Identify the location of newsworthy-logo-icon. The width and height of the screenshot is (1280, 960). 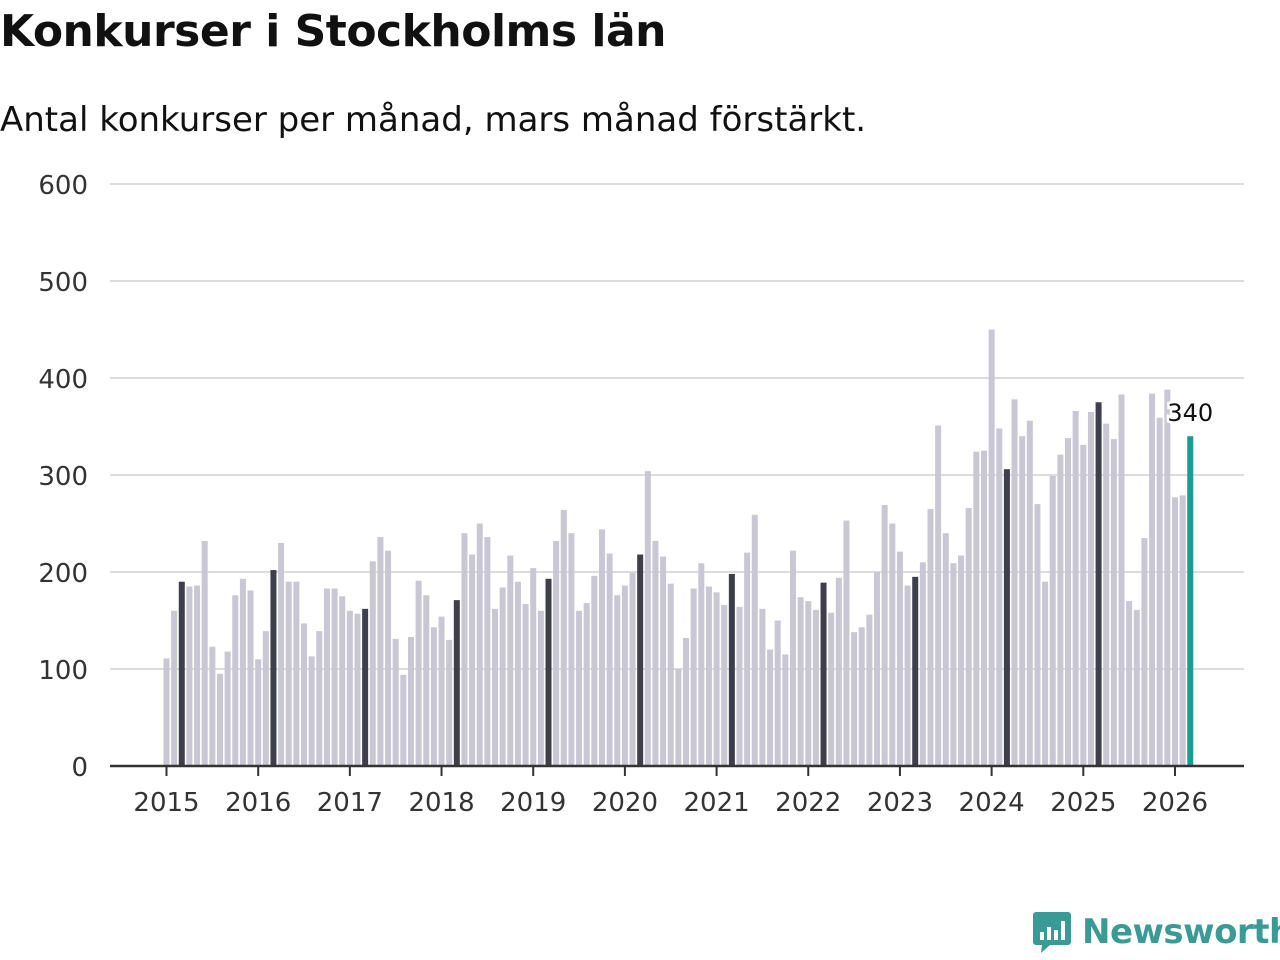
(1052, 932).